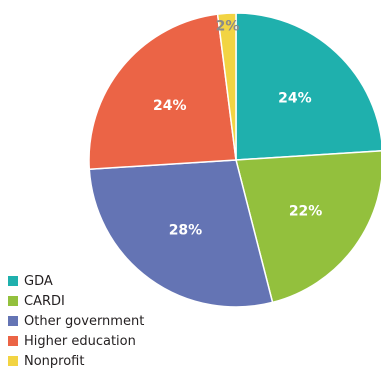 Image resolution: width=381 pixels, height=381 pixels. What do you see at coordinates (306, 212) in the screenshot?
I see `pie-value-label-cardi: 22%` at bounding box center [306, 212].